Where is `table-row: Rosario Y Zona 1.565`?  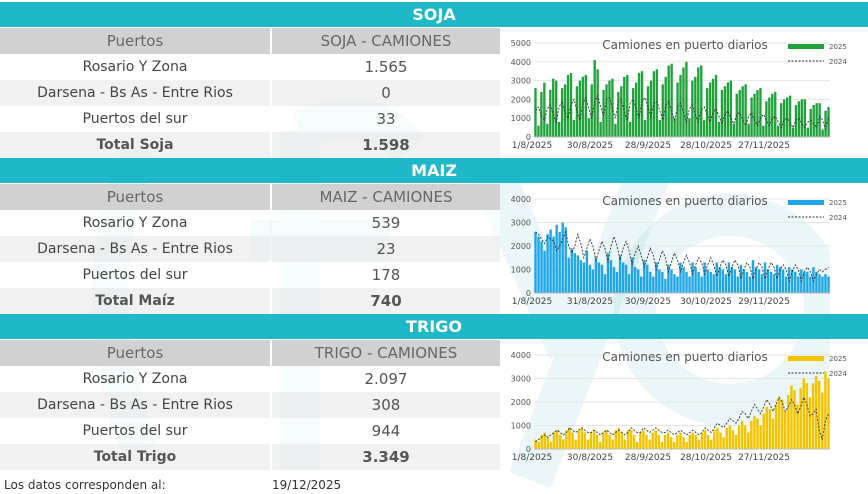
table-row: Rosario Y Zona 1.565 is located at coordinates (250, 67).